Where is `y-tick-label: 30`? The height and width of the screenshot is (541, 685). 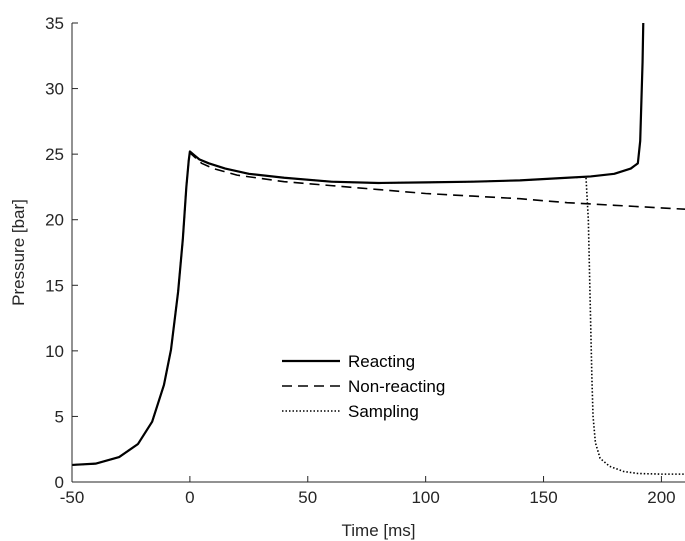 y-tick-label: 30 is located at coordinates (54, 89).